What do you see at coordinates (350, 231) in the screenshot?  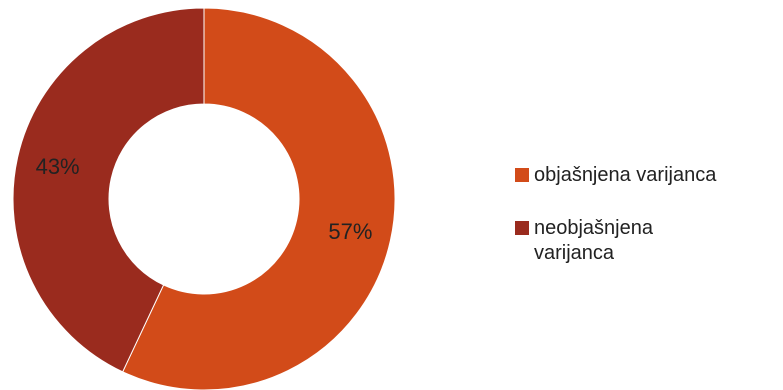 I see `slice-value-label-1: 57%` at bounding box center [350, 231].